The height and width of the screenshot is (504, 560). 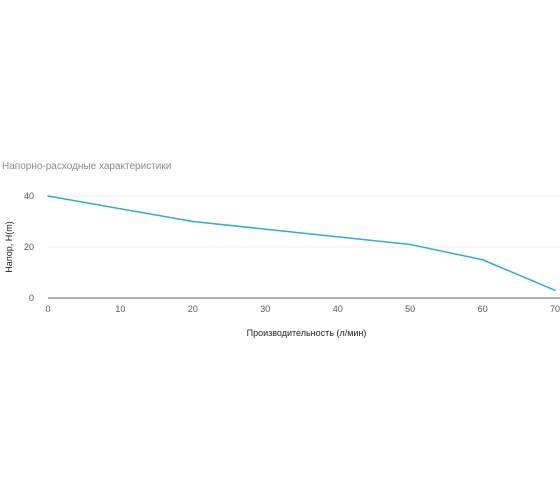 I want to click on x-tick-label: 10, so click(x=120, y=309).